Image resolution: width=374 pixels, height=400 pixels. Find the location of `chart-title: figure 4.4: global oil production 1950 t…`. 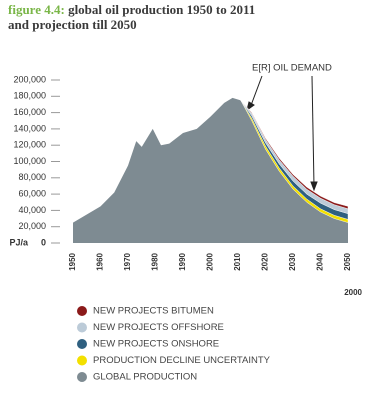

chart-title: figure 4.4: global oil production 1950 t… is located at coordinates (131, 9).